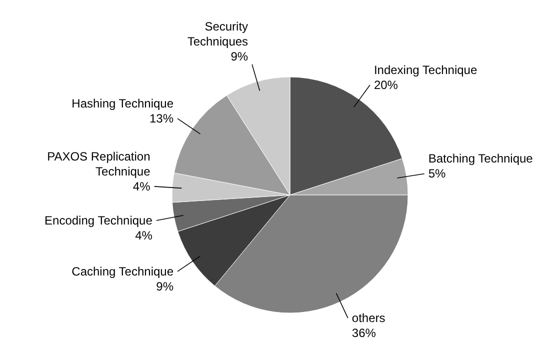 The height and width of the screenshot is (363, 550). Describe the element at coordinates (481, 159) in the screenshot. I see `slice-label: Batching Technique` at that location.